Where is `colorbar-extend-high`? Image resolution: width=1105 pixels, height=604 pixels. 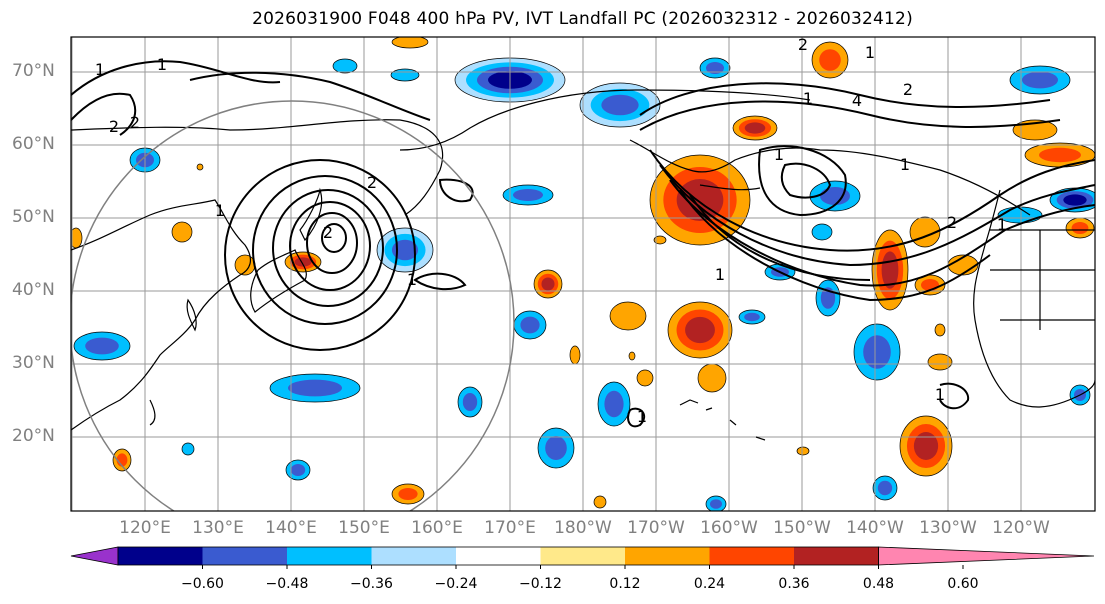
colorbar-extend-high is located at coordinates (986, 556).